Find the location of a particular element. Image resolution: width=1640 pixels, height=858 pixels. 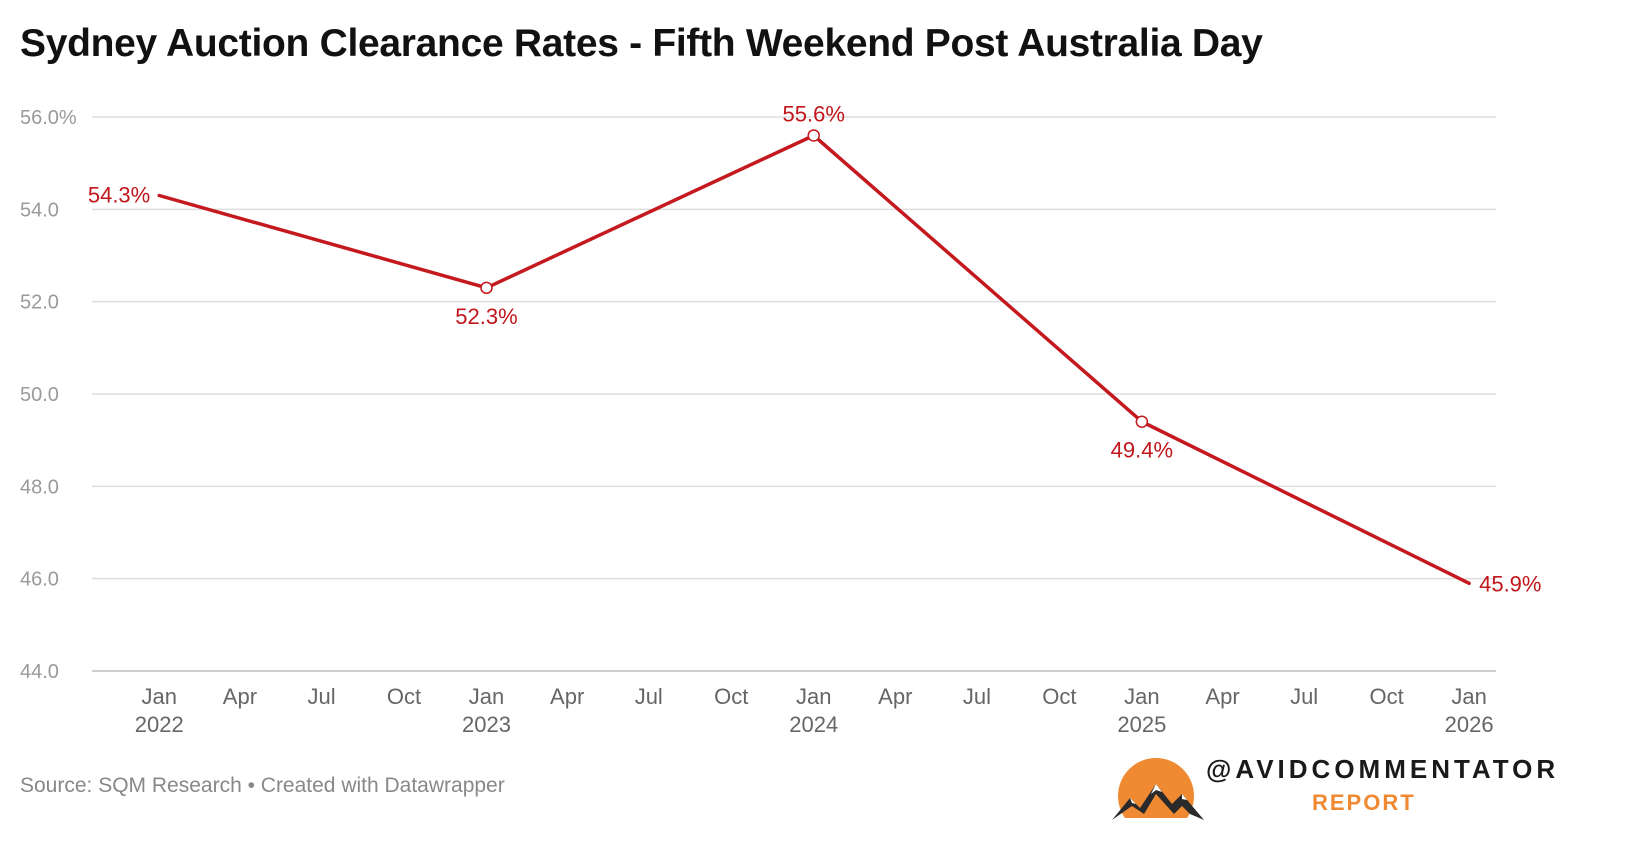

x-tick-year-label: 2026 is located at coordinates (1469, 724).